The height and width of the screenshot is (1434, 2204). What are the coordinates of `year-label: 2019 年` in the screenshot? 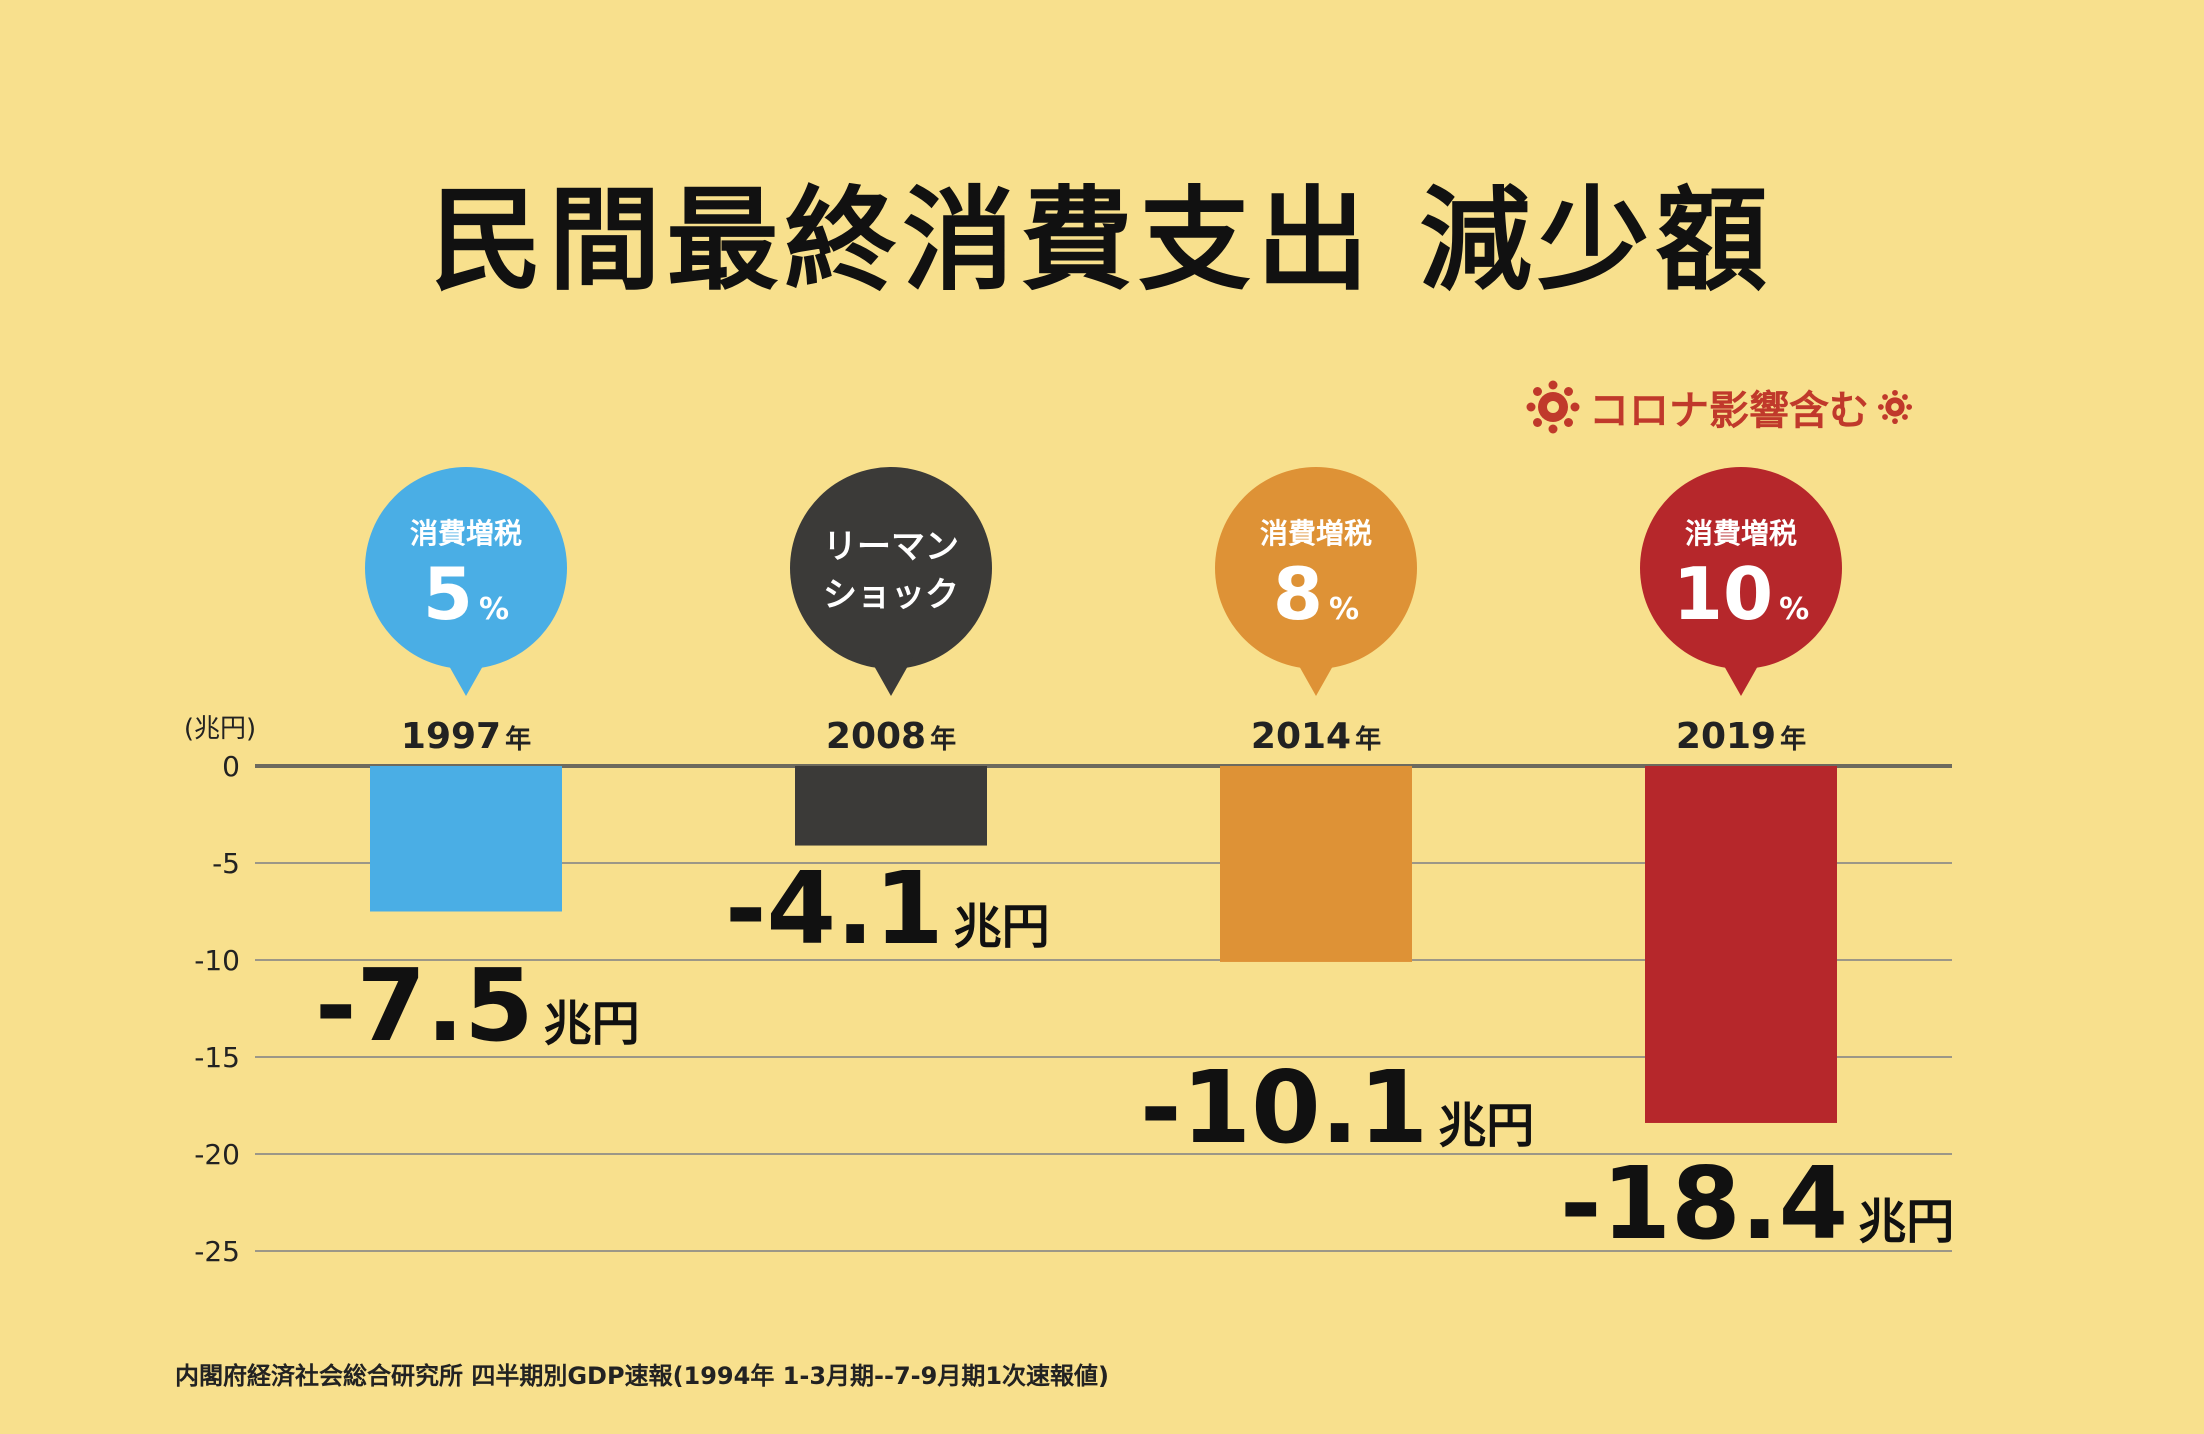 It's located at (1741, 736).